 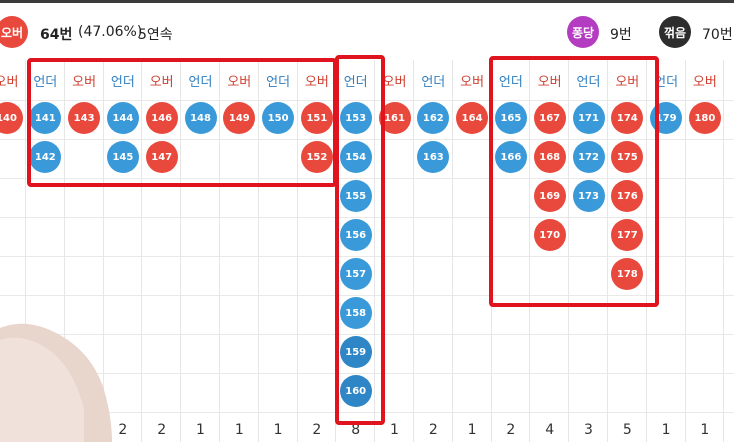 I want to click on result-ball: 155, so click(x=355, y=196).